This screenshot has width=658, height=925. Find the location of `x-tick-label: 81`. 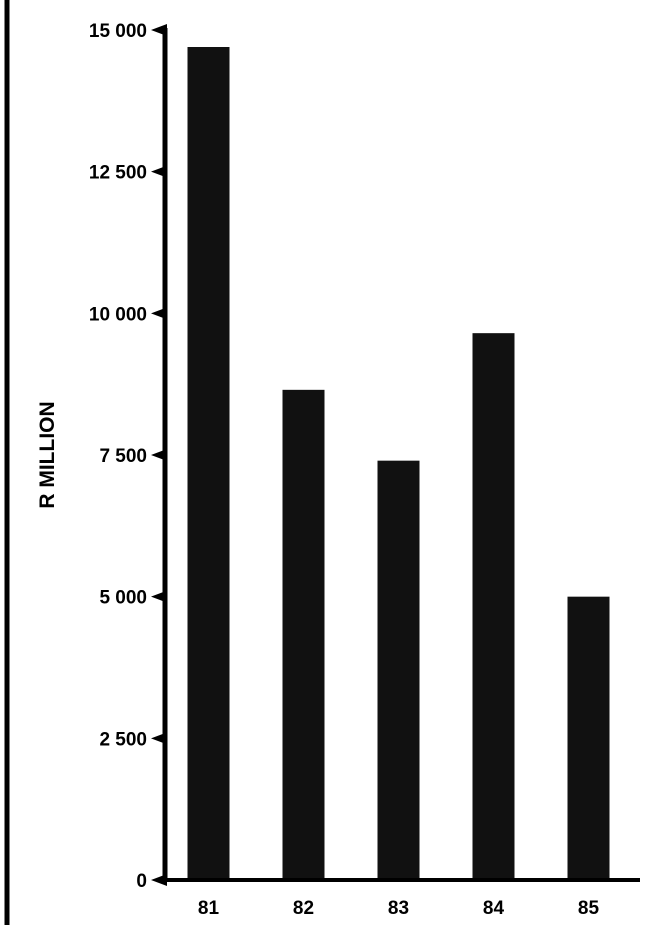

x-tick-label: 81 is located at coordinates (209, 908).